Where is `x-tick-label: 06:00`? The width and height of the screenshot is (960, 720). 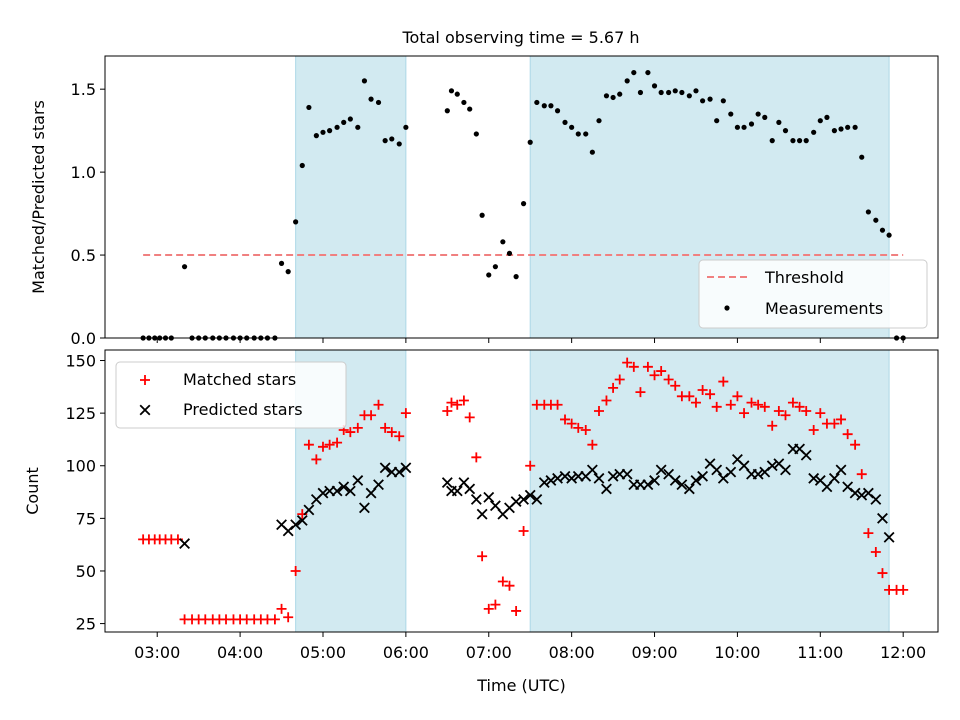
x-tick-label: 06:00 is located at coordinates (406, 652).